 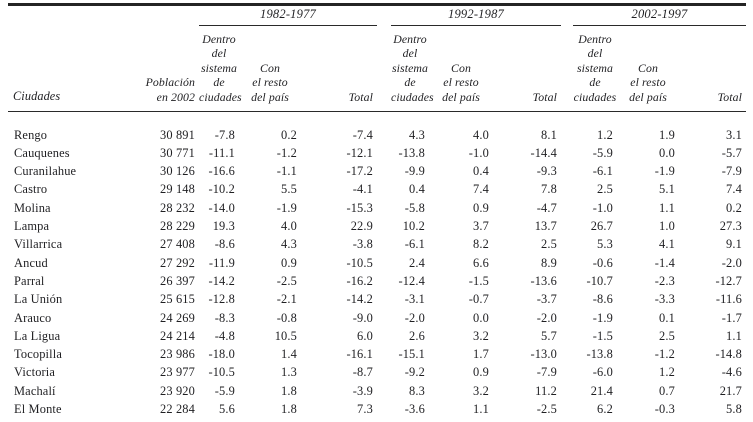 I want to click on value-cell: 4.0, so click(x=481, y=134).